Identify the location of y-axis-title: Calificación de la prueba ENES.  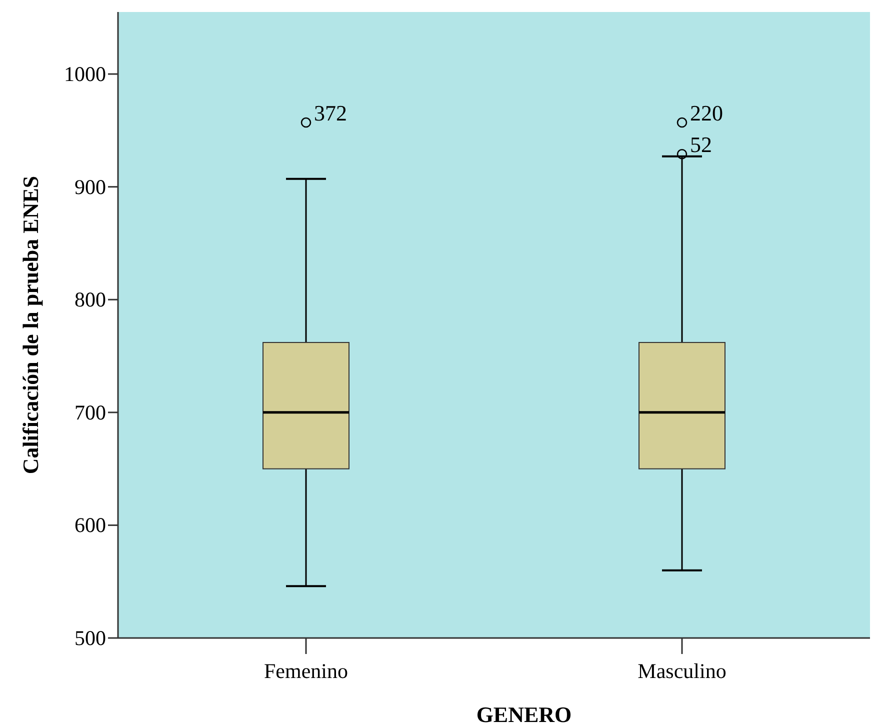
(30, 325).